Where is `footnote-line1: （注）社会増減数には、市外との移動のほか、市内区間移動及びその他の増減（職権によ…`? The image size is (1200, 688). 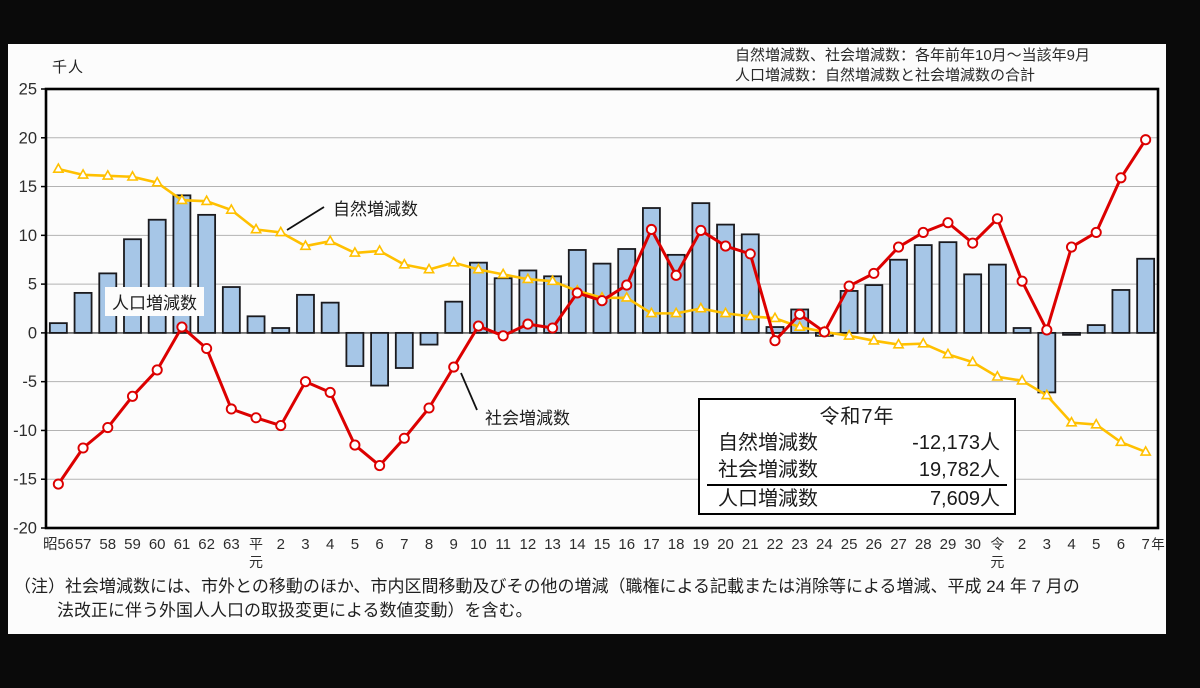
footnote-line1: （注）社会増減数には、市外との移動のほか、市内区間移動及びその他の増減（職権によ… is located at coordinates (547, 586).